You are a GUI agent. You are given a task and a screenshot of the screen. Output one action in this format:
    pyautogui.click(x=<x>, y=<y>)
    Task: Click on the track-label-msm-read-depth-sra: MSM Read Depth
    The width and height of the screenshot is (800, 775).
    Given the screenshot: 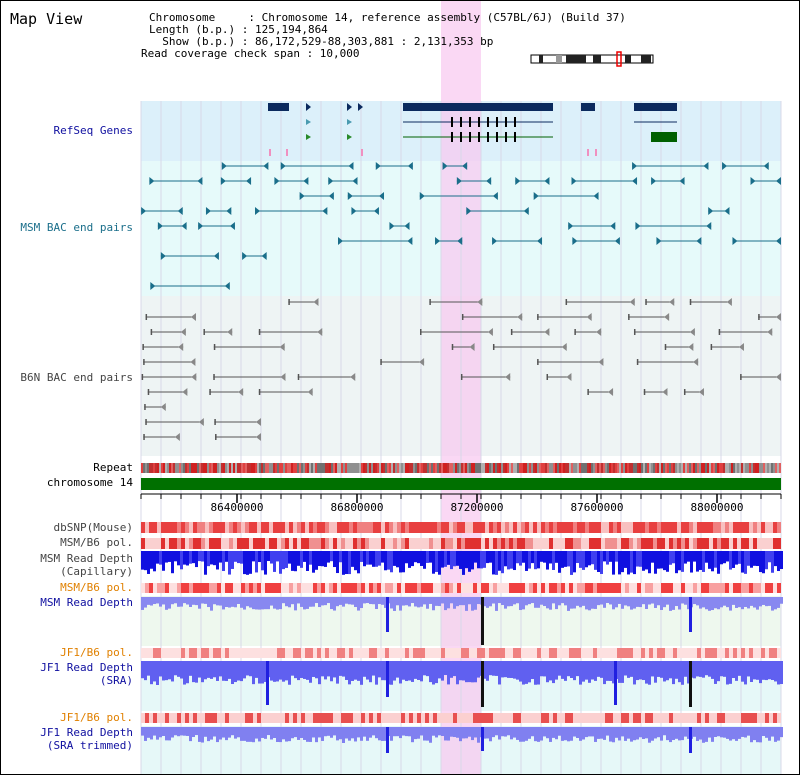 What is the action you would take?
    pyautogui.click(x=86, y=602)
    